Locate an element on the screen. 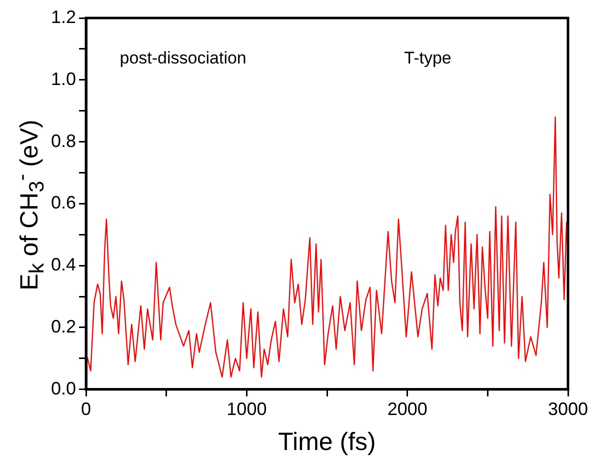 The width and height of the screenshot is (592, 466). x-tick-label: 3000 is located at coordinates (568, 409).